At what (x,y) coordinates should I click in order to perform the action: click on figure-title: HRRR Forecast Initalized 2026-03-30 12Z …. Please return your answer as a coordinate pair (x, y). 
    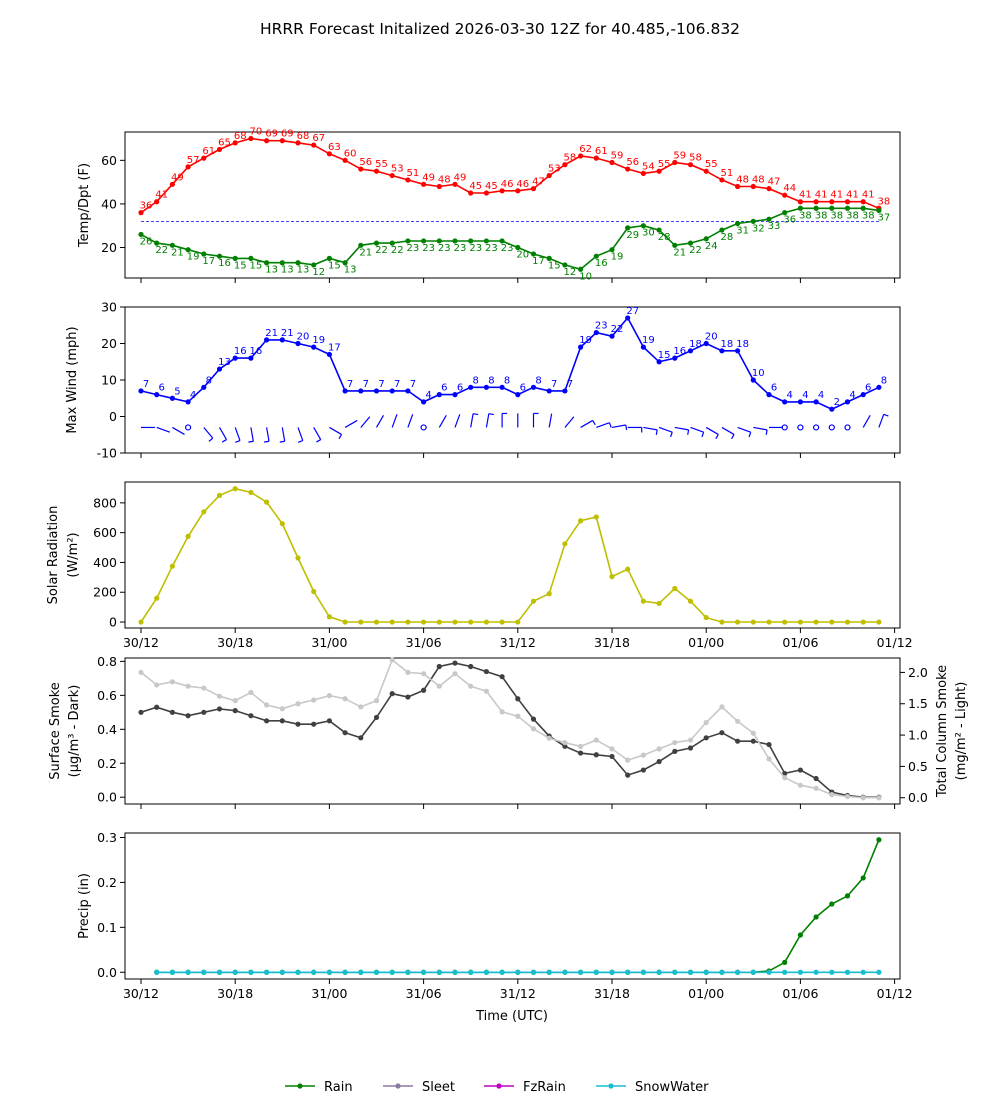
    Looking at the image, I should click on (500, 29).